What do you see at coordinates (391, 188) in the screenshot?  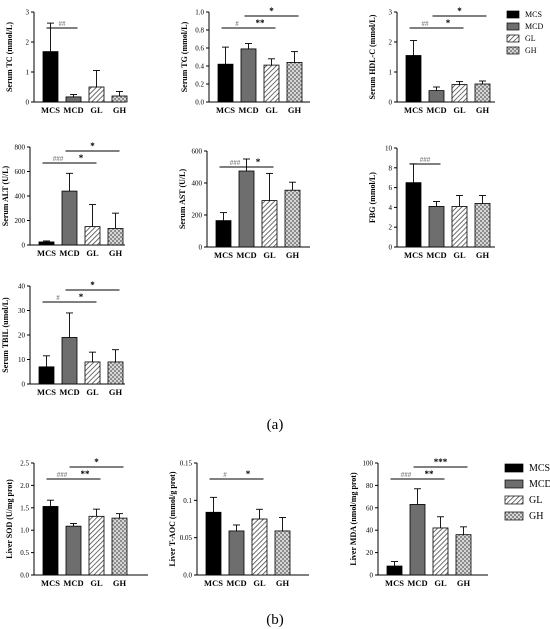 I see `y-tick-label: 6` at bounding box center [391, 188].